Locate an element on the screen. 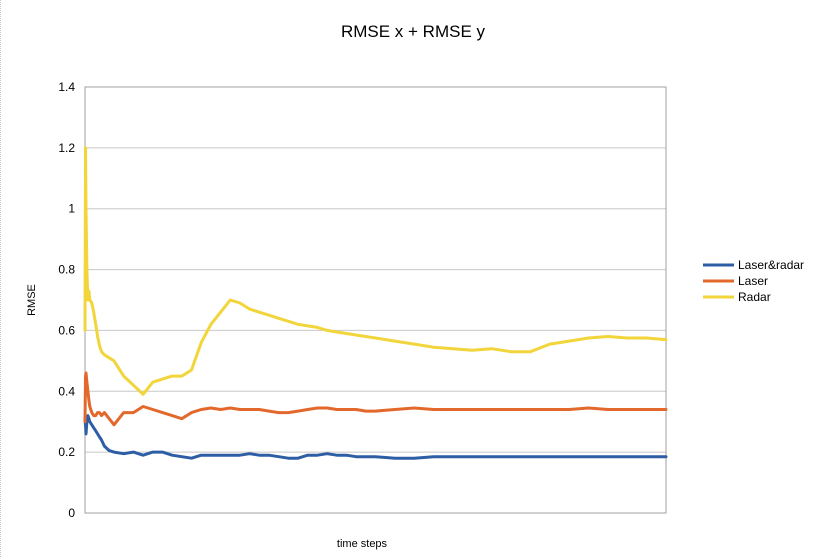 Image resolution: width=824 pixels, height=557 pixels. series-line-laser-radar is located at coordinates (375, 437).